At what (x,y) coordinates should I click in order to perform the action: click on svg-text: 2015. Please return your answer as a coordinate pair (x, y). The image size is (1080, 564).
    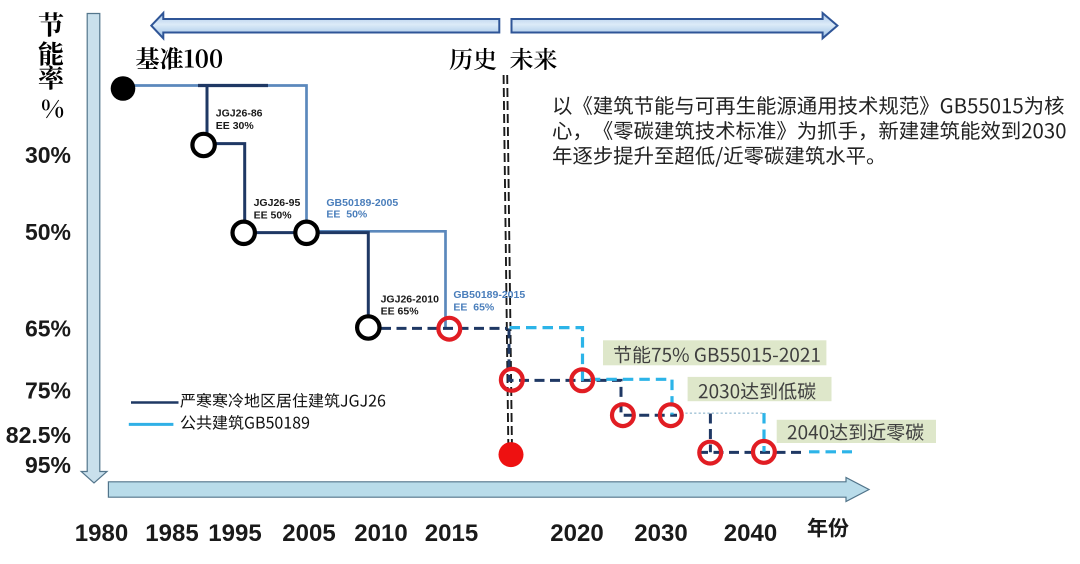
    Looking at the image, I should click on (451, 533).